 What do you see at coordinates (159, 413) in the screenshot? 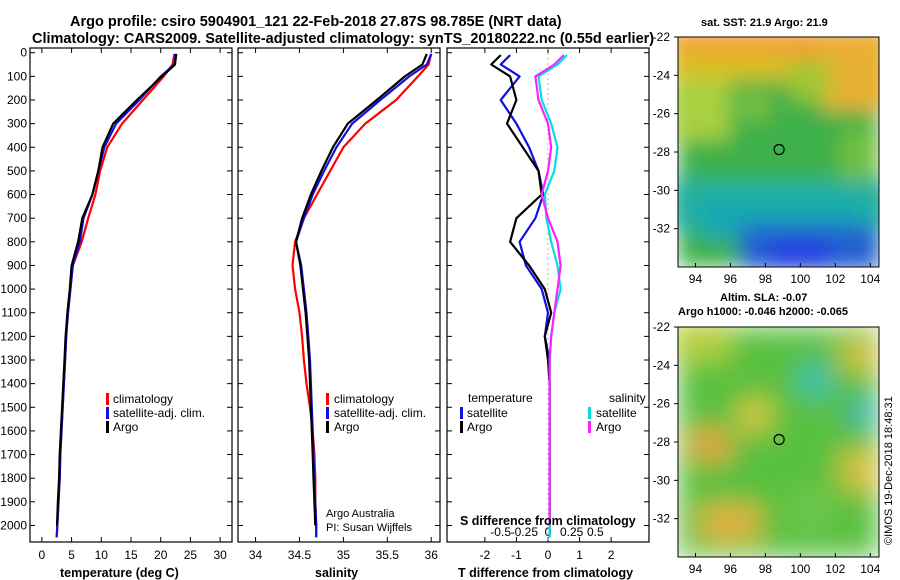
I see `legend-label-satellite: satellite-adj. clim.` at bounding box center [159, 413].